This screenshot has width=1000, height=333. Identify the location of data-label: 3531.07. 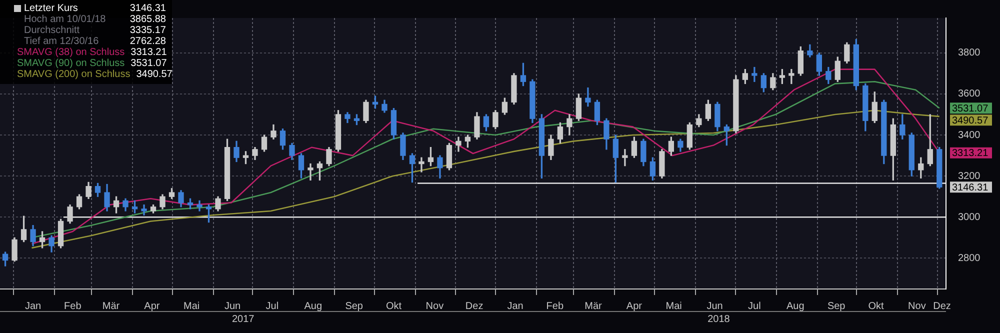
(970, 108).